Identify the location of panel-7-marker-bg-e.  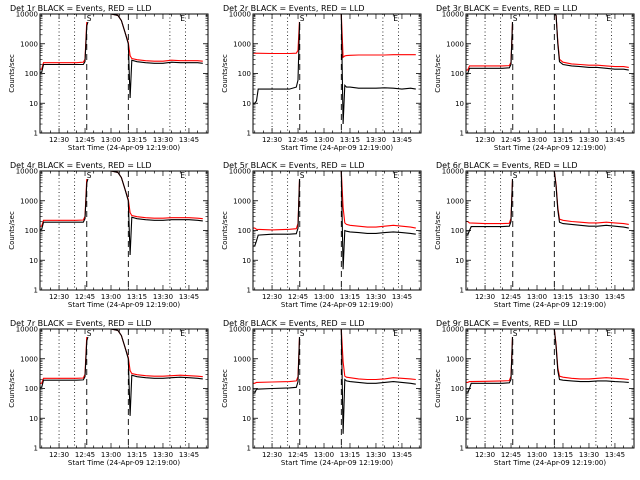
(182, 332).